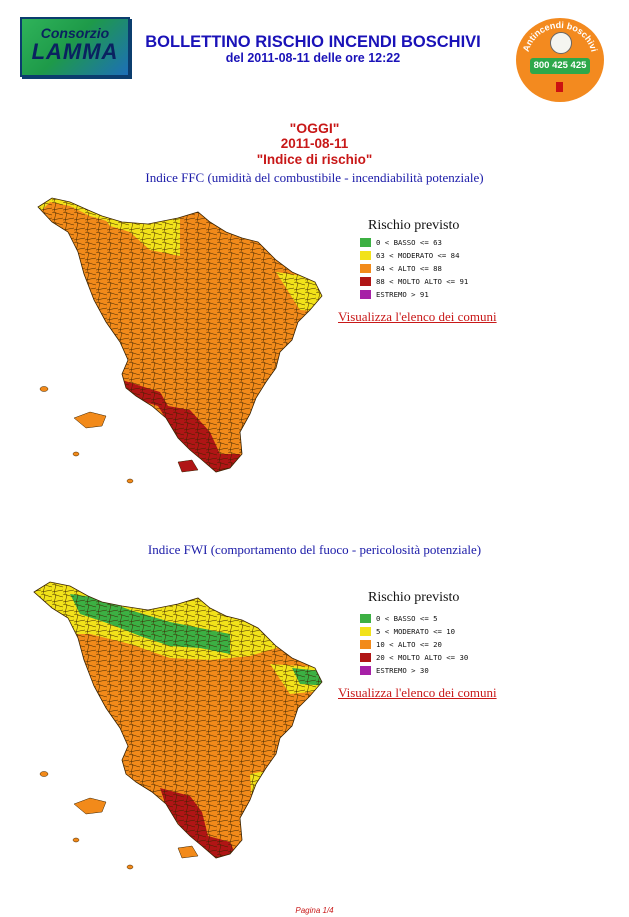 This screenshot has height=917, width=629. I want to click on page-footer: Pagina 1/4, so click(314, 910).